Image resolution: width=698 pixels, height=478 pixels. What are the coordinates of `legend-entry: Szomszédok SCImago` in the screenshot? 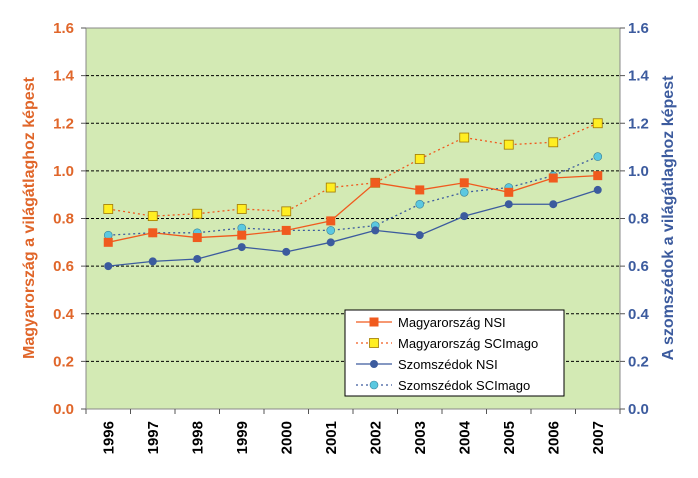 It's located at (443, 385).